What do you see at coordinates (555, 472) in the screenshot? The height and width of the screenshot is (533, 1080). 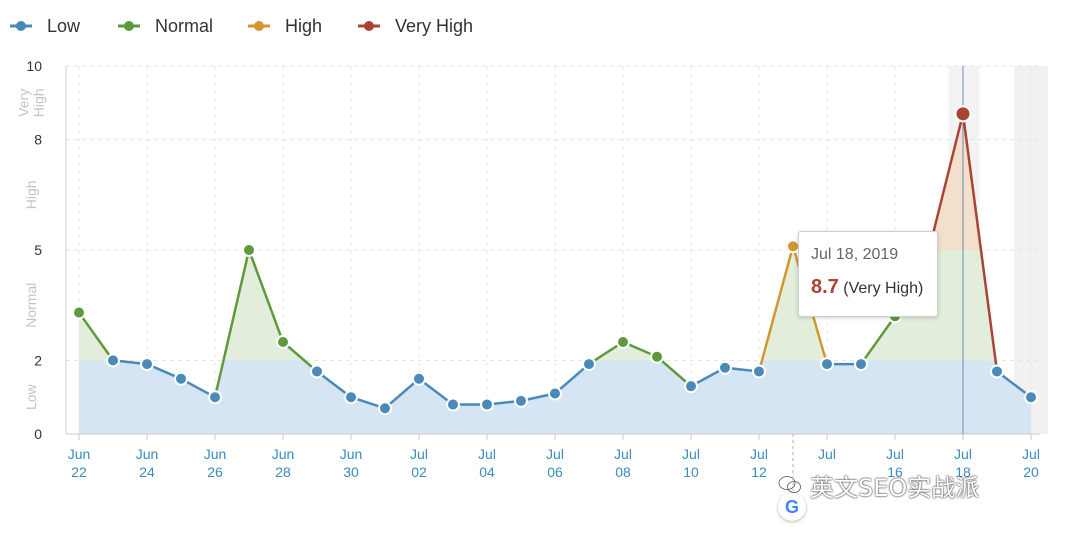 I see `x-tick-day: 06` at bounding box center [555, 472].